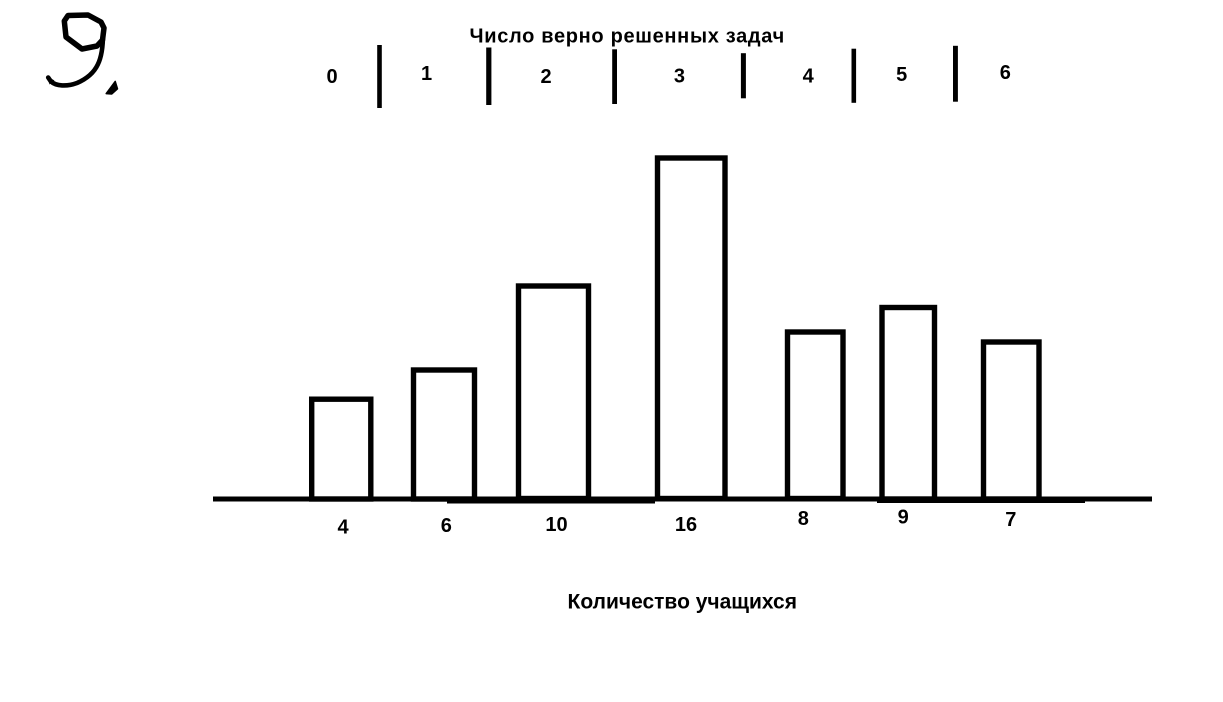 The image size is (1223, 702). I want to click on svg-text: Количество учащихся, so click(683, 602).